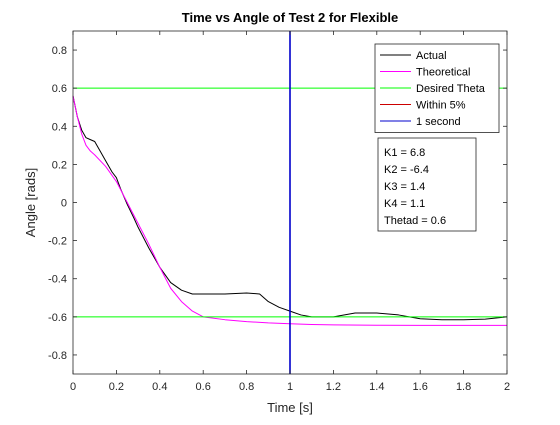 Image resolution: width=560 pixels, height=425 pixels. I want to click on x-tick-label: 1.8, so click(463, 387).